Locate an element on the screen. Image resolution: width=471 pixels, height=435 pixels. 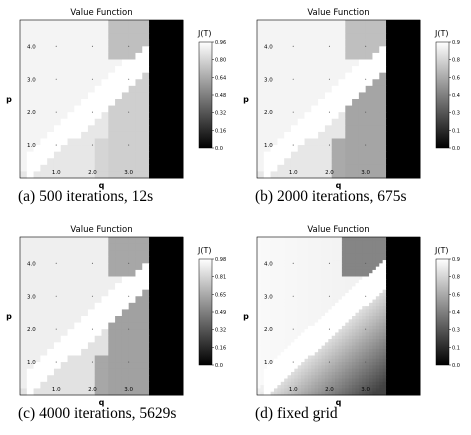
plot-frame is located at coordinates (338, 99).